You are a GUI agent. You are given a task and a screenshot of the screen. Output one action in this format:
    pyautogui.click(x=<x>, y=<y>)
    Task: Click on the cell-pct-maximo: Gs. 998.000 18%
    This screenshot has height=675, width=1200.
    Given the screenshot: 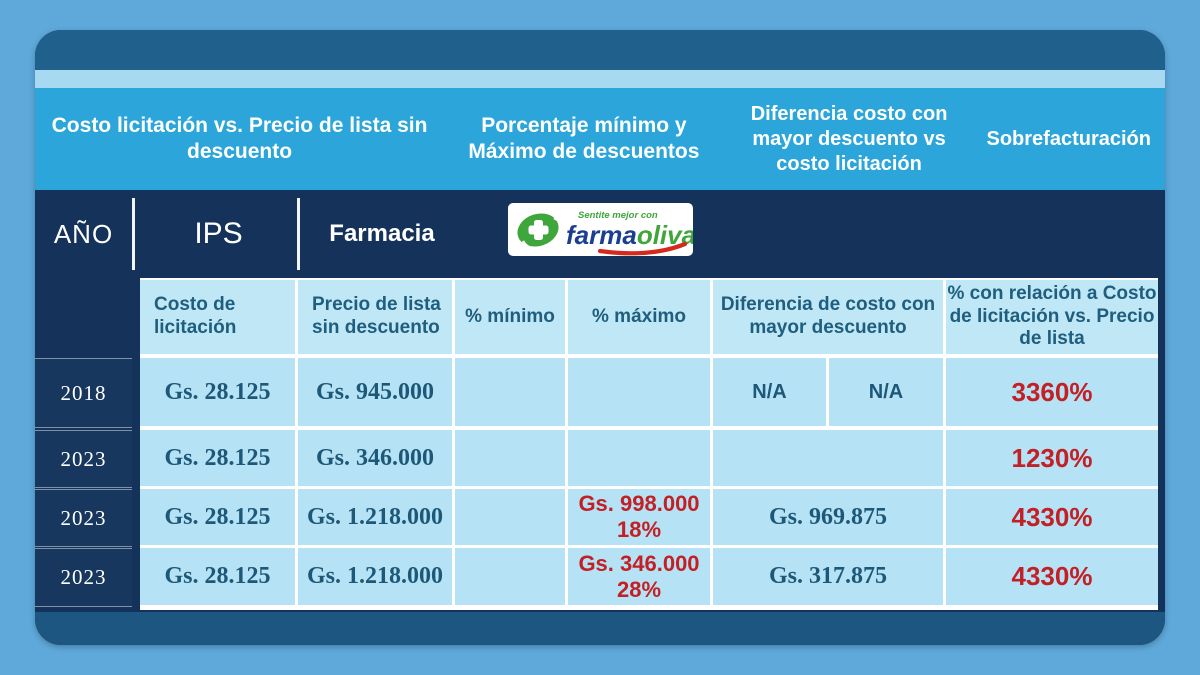 What is the action you would take?
    pyautogui.click(x=639, y=517)
    